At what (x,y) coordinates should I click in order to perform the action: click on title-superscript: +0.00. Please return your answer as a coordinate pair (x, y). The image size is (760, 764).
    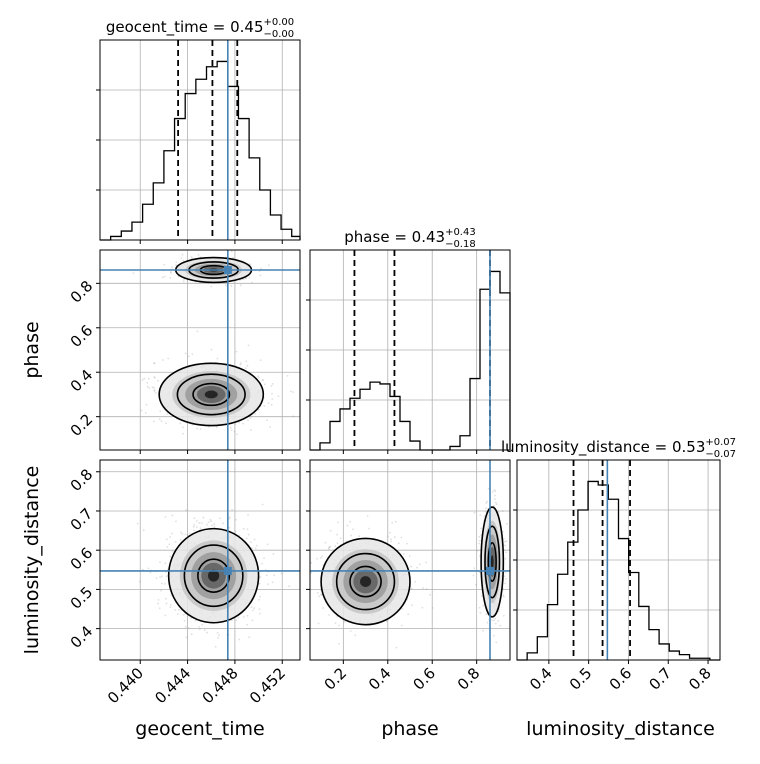
    Looking at the image, I should click on (279, 22).